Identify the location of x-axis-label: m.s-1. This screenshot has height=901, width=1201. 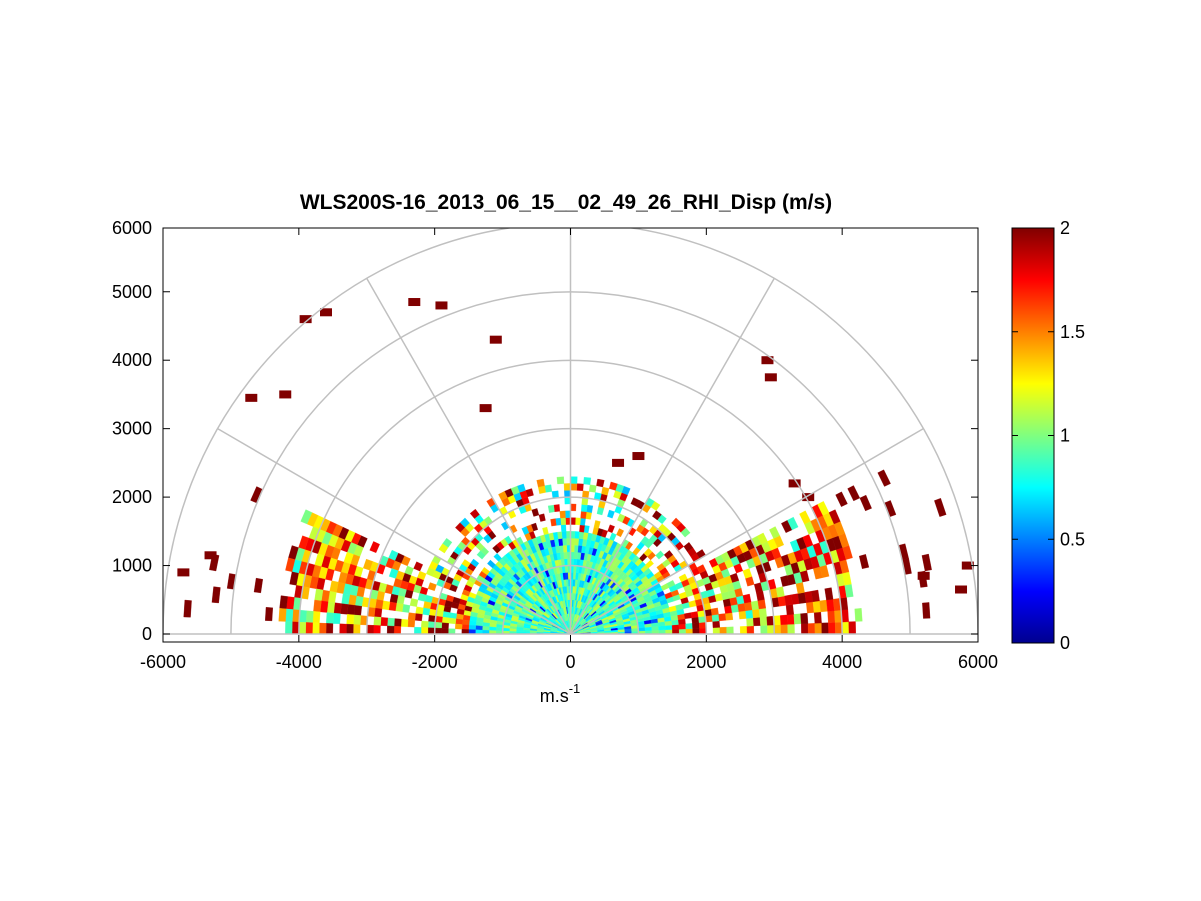
(560, 693).